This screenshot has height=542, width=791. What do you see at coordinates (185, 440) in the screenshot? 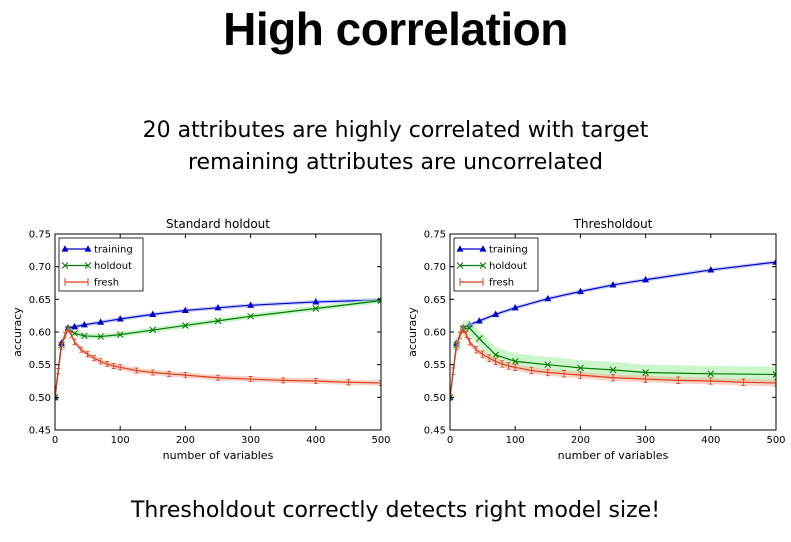
I see `x-tick-label: 200` at bounding box center [185, 440].